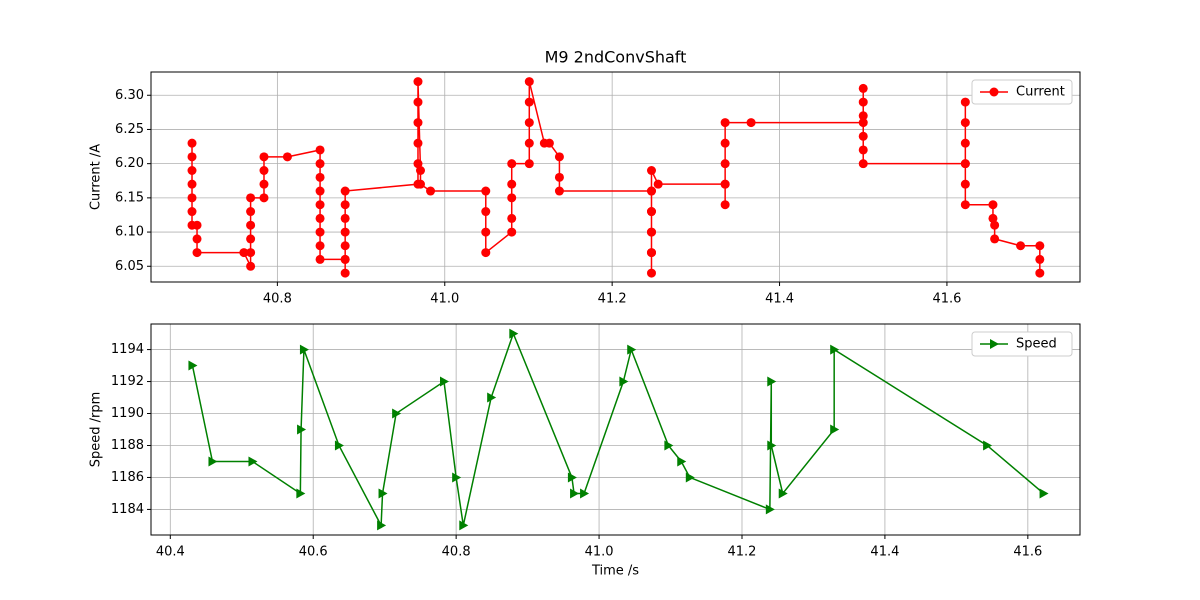 This screenshot has width=1200, height=600. I want to click on y-tick-label: 6.10, so click(129, 232).